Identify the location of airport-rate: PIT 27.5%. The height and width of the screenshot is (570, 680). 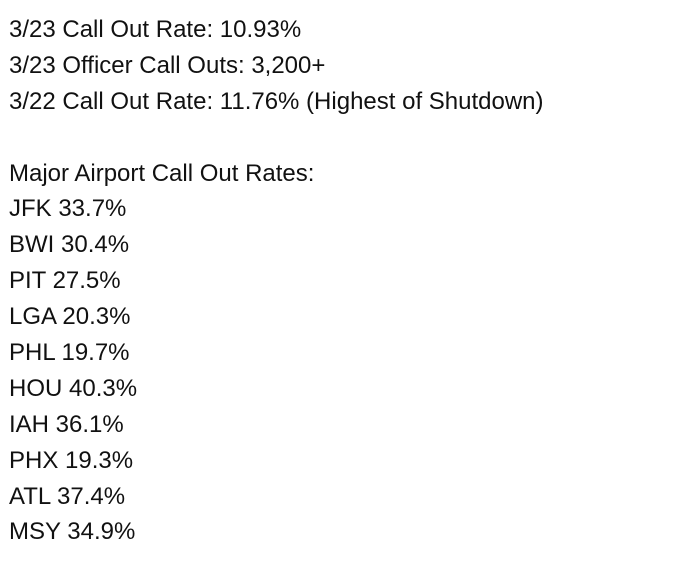
(65, 281).